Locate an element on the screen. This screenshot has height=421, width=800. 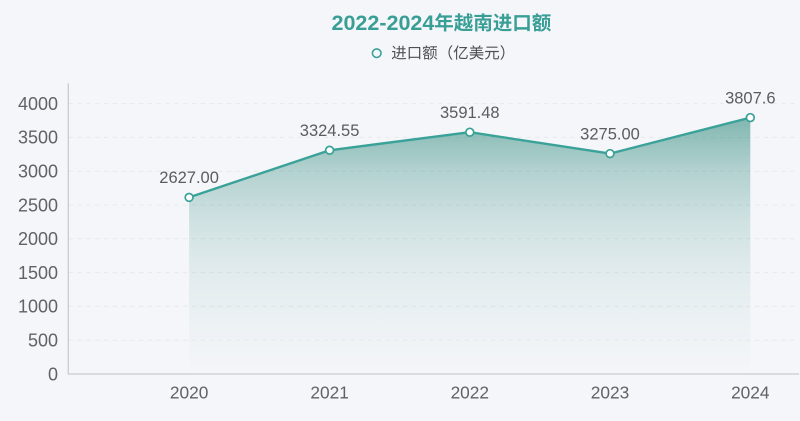
svg-text: 2020 is located at coordinates (189, 393).